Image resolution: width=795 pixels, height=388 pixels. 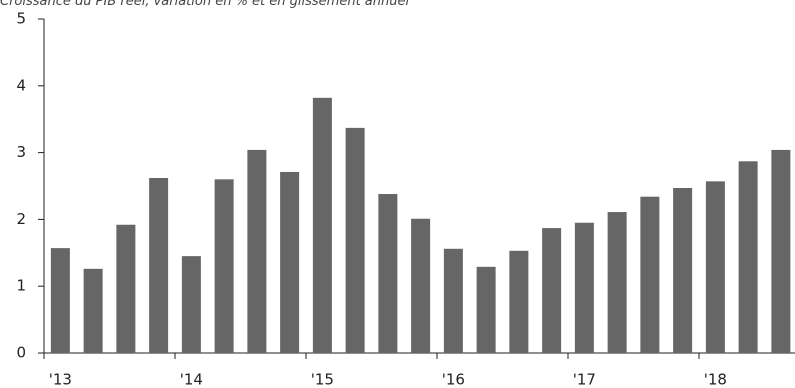 I want to click on y-tick-label: 3, so click(x=21, y=152).